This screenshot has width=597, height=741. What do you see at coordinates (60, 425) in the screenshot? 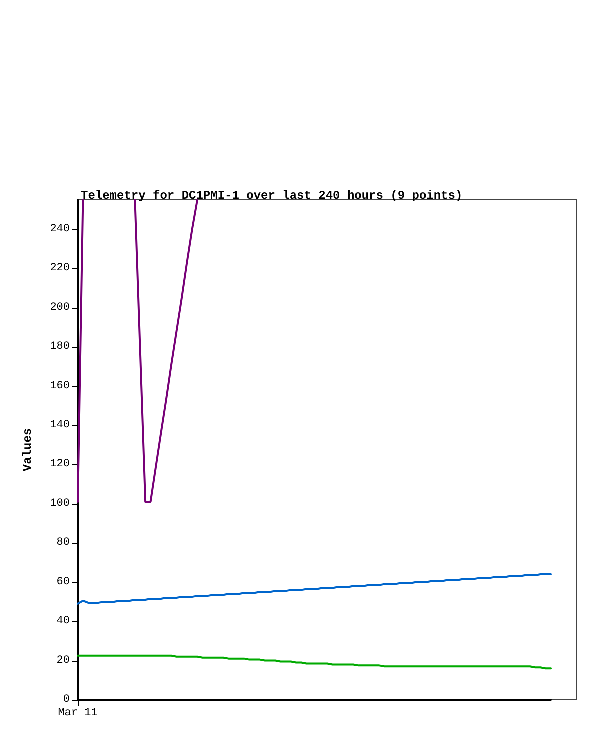
I see `y-tick-label: 140` at bounding box center [60, 425].